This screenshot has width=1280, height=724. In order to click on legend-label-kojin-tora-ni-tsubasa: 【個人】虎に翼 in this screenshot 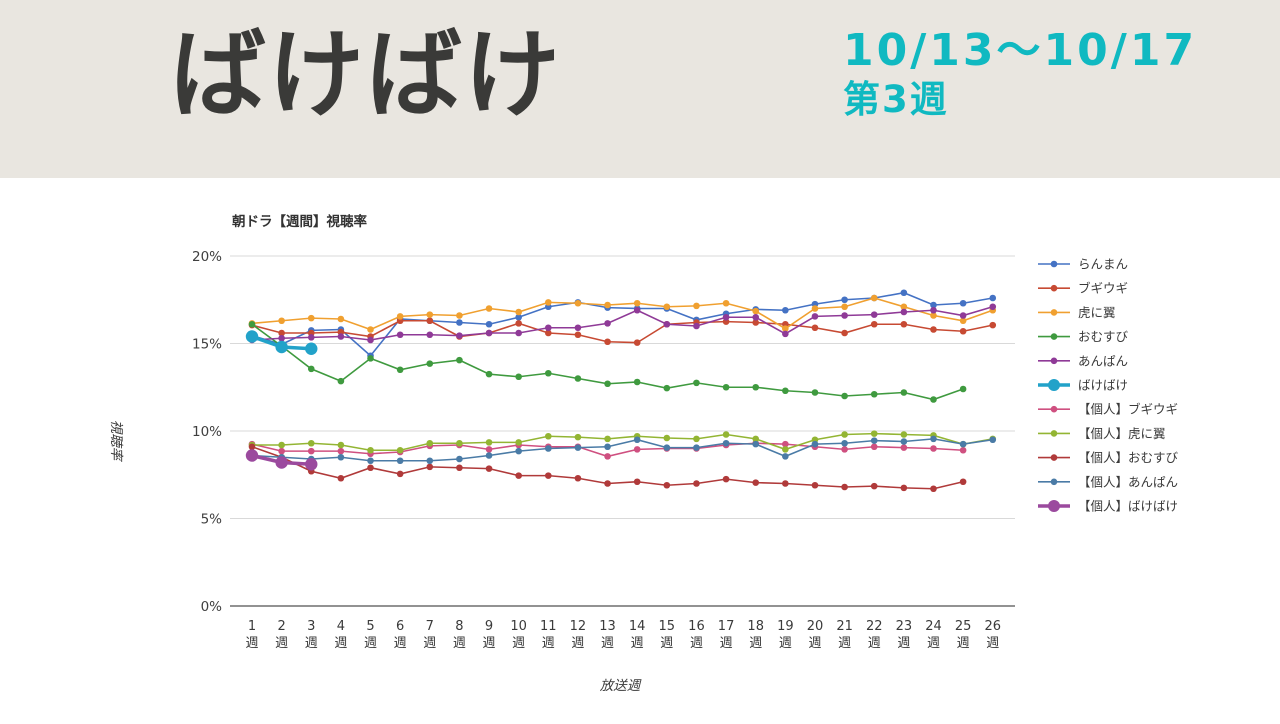, I will do `click(1122, 433)`.